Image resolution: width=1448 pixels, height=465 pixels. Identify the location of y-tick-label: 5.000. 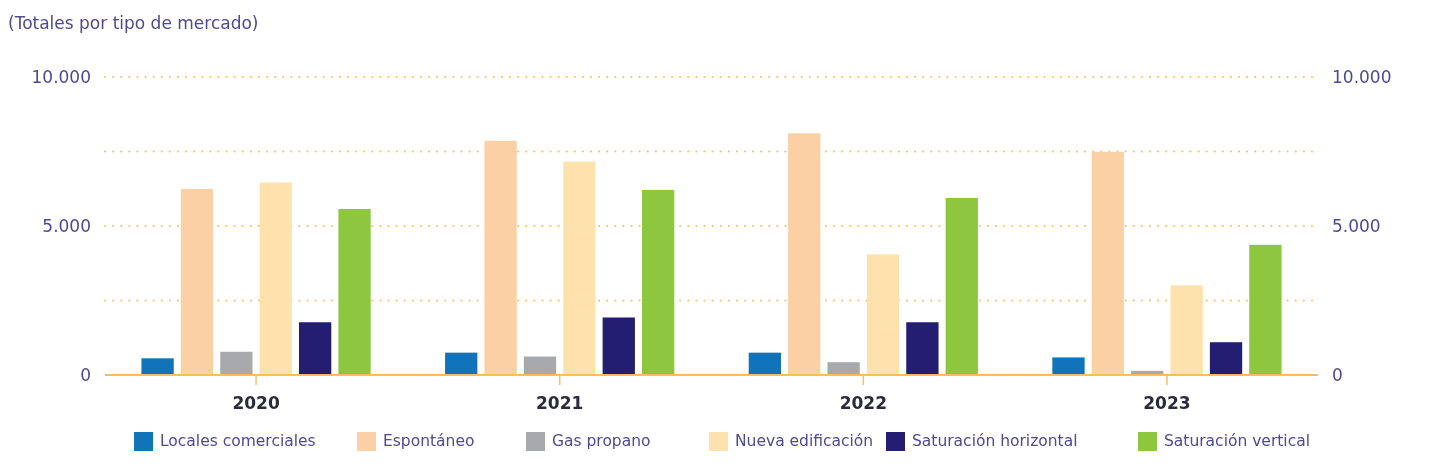
(66, 225).